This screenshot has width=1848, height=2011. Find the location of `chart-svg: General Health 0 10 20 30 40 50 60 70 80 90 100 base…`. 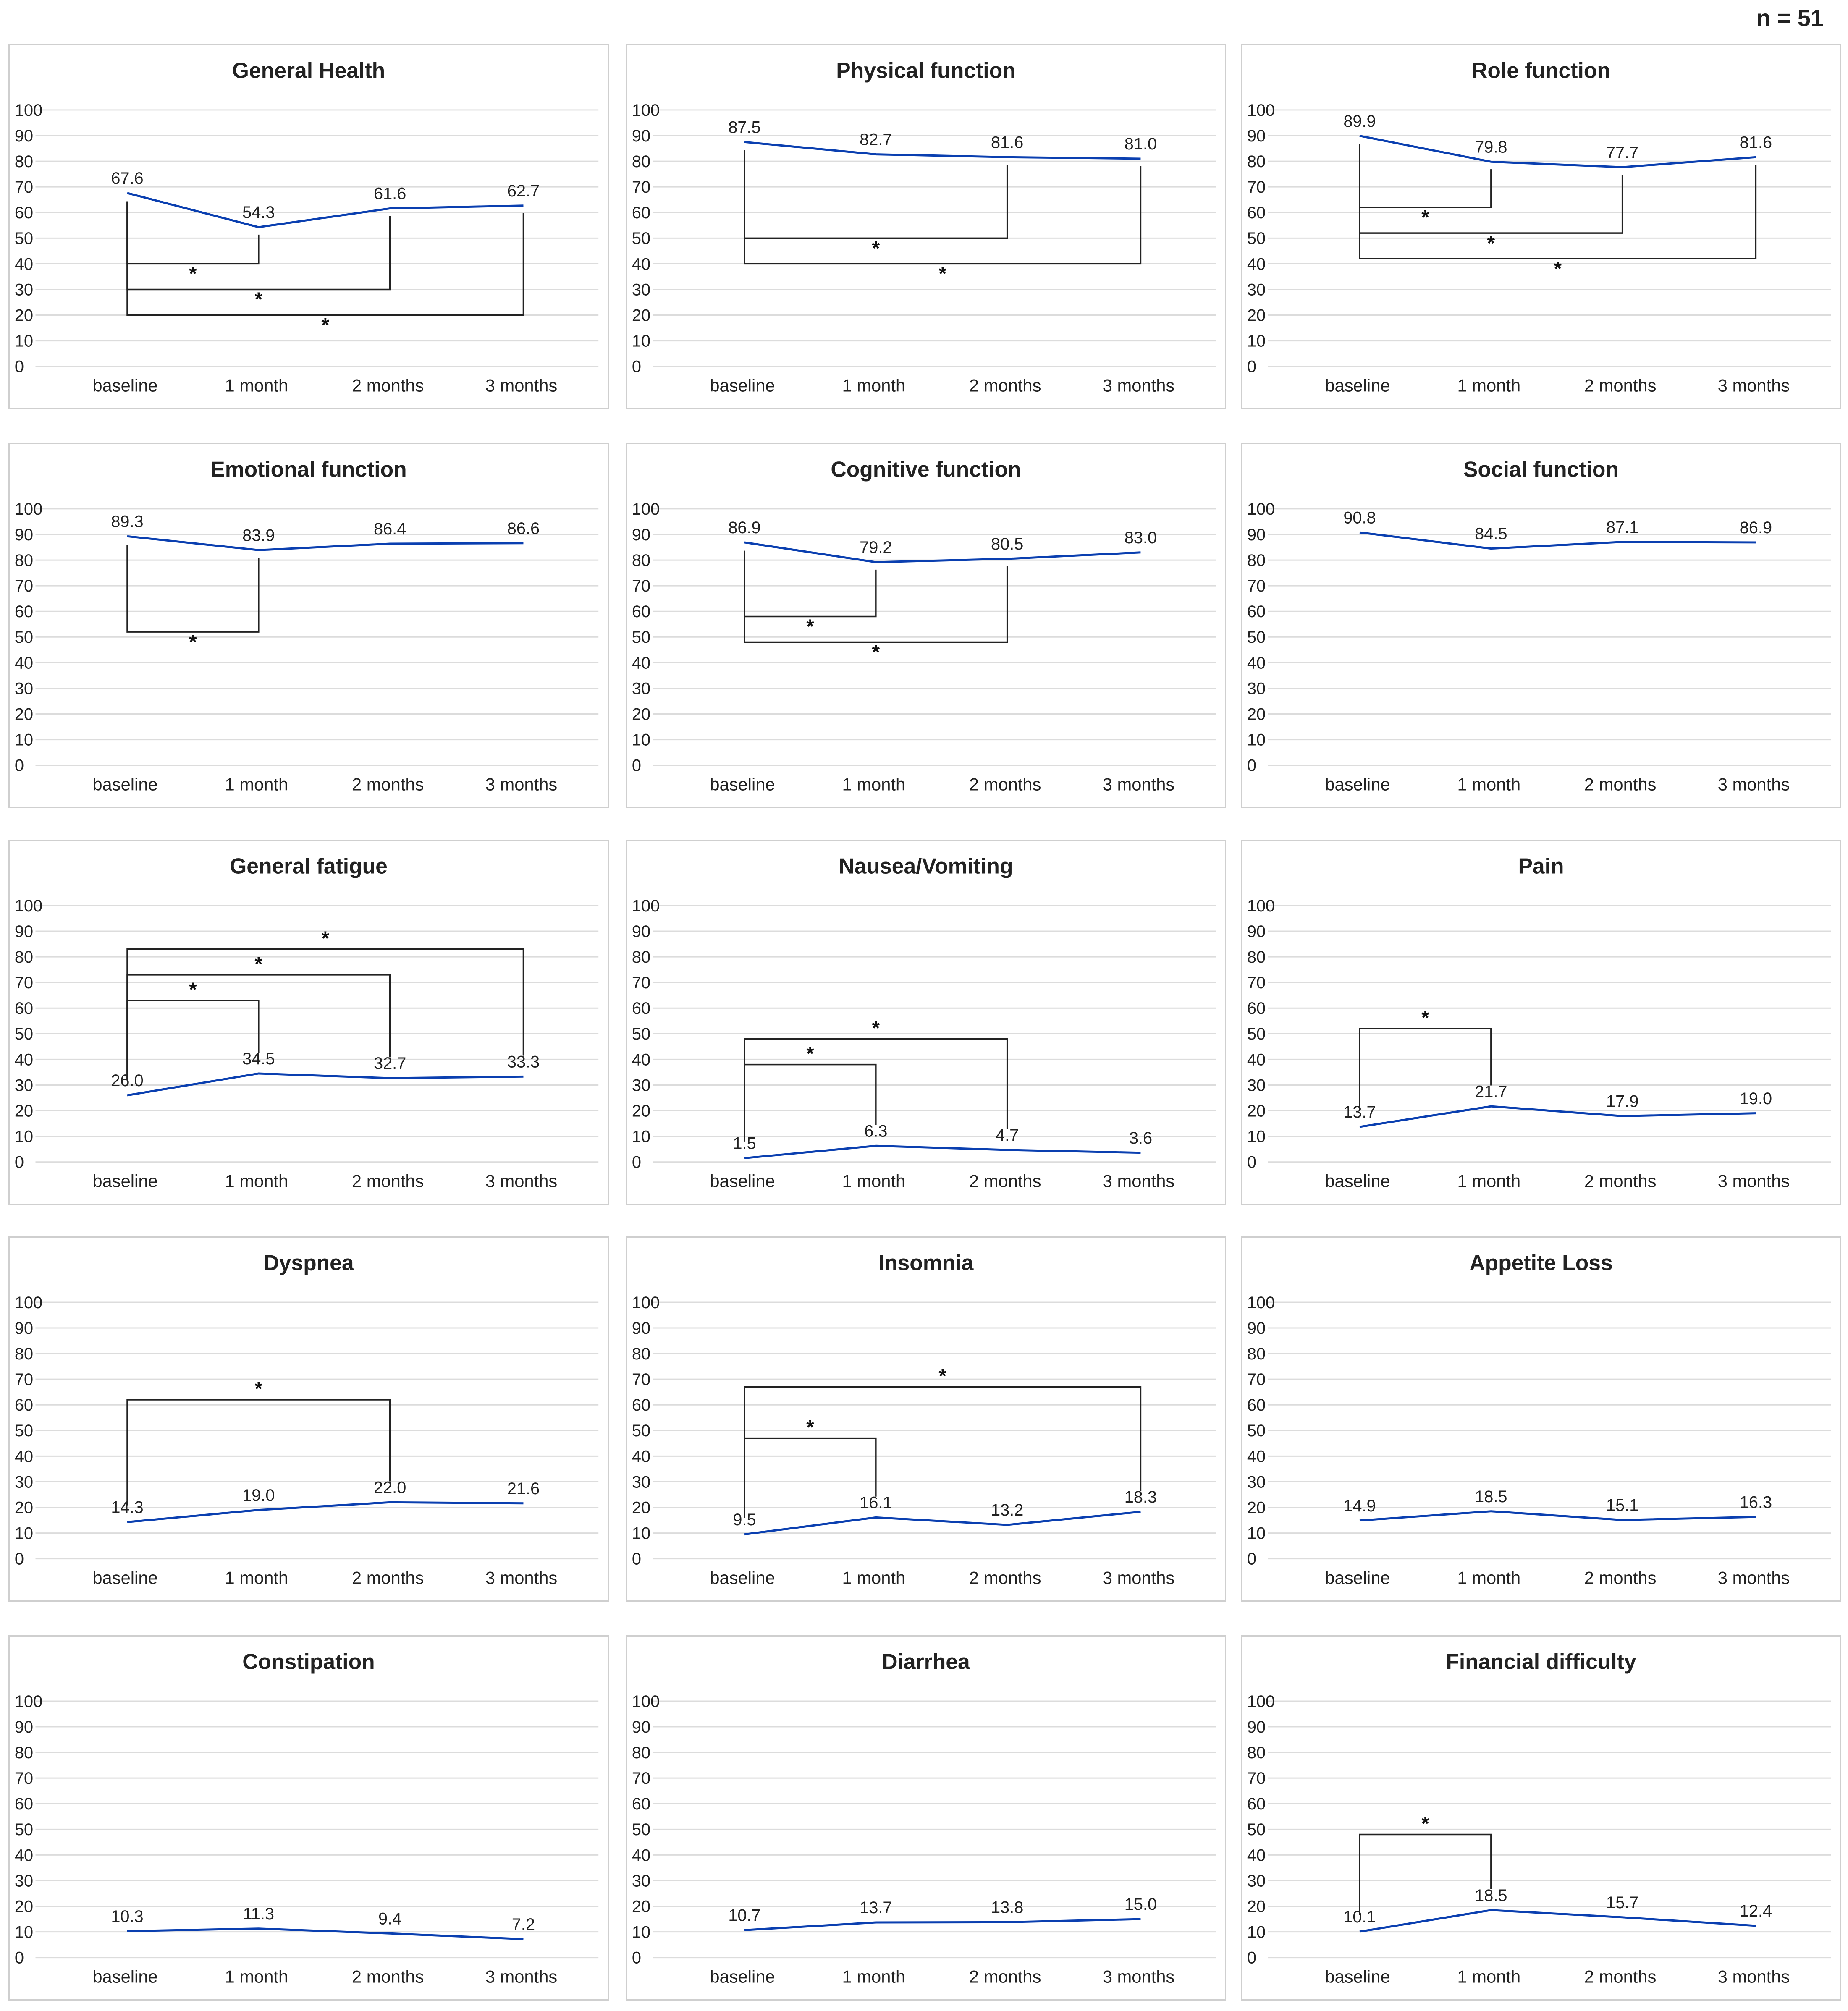

chart-svg: General Health 0 10 20 30 40 50 60 70 80 90 100 base… is located at coordinates (307, 227).